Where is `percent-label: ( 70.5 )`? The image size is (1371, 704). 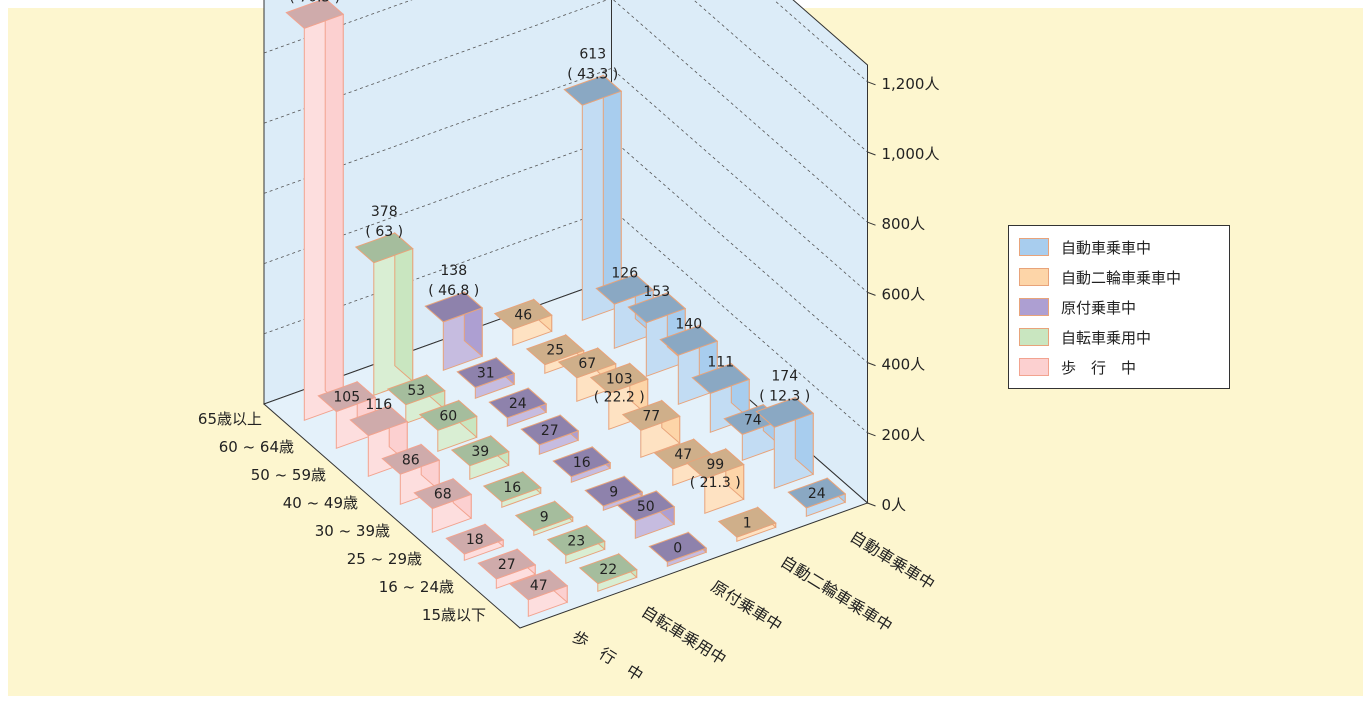
percent-label: ( 70.5 ) is located at coordinates (314, 2).